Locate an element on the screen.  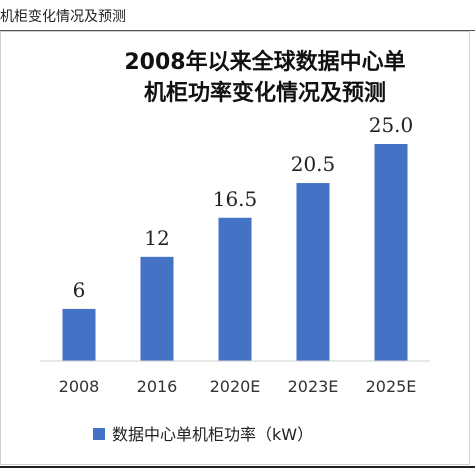
category-label-2023E: 2023E is located at coordinates (313, 386).